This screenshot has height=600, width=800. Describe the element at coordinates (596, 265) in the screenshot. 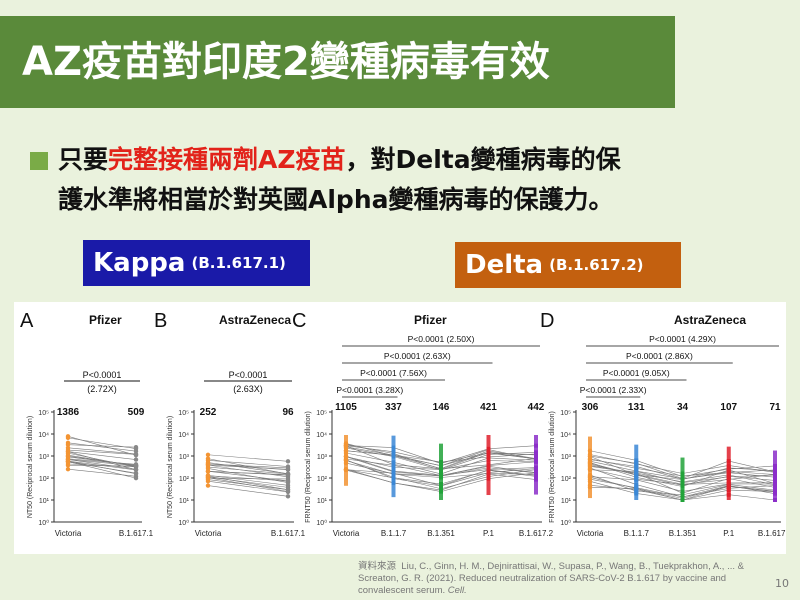

I see `delta-code: (B.1.617.2)` at that location.